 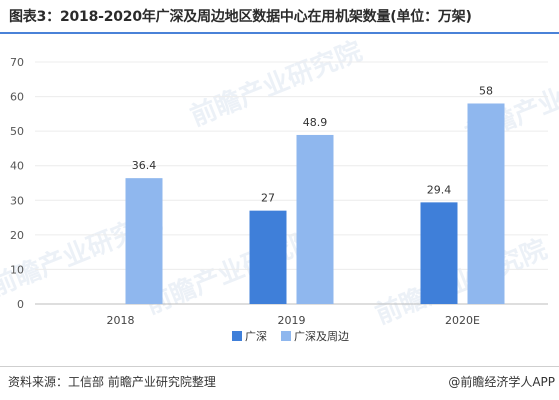 What do you see at coordinates (268, 198) in the screenshot?
I see `data-label: 27` at bounding box center [268, 198].